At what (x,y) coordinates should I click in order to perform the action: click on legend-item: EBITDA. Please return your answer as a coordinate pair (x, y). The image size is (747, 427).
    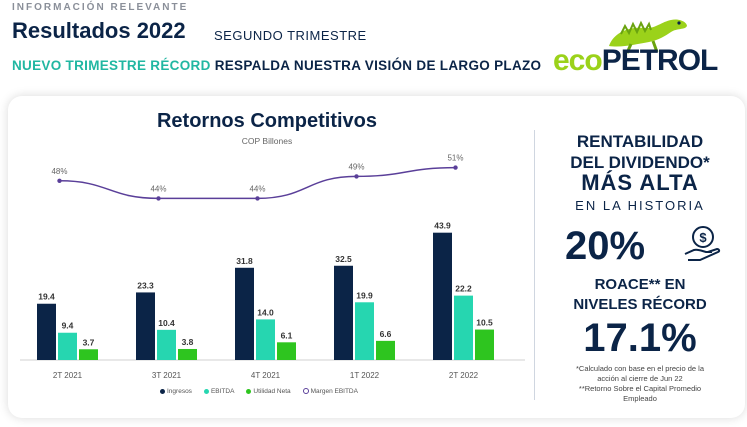
    Looking at the image, I should click on (219, 391).